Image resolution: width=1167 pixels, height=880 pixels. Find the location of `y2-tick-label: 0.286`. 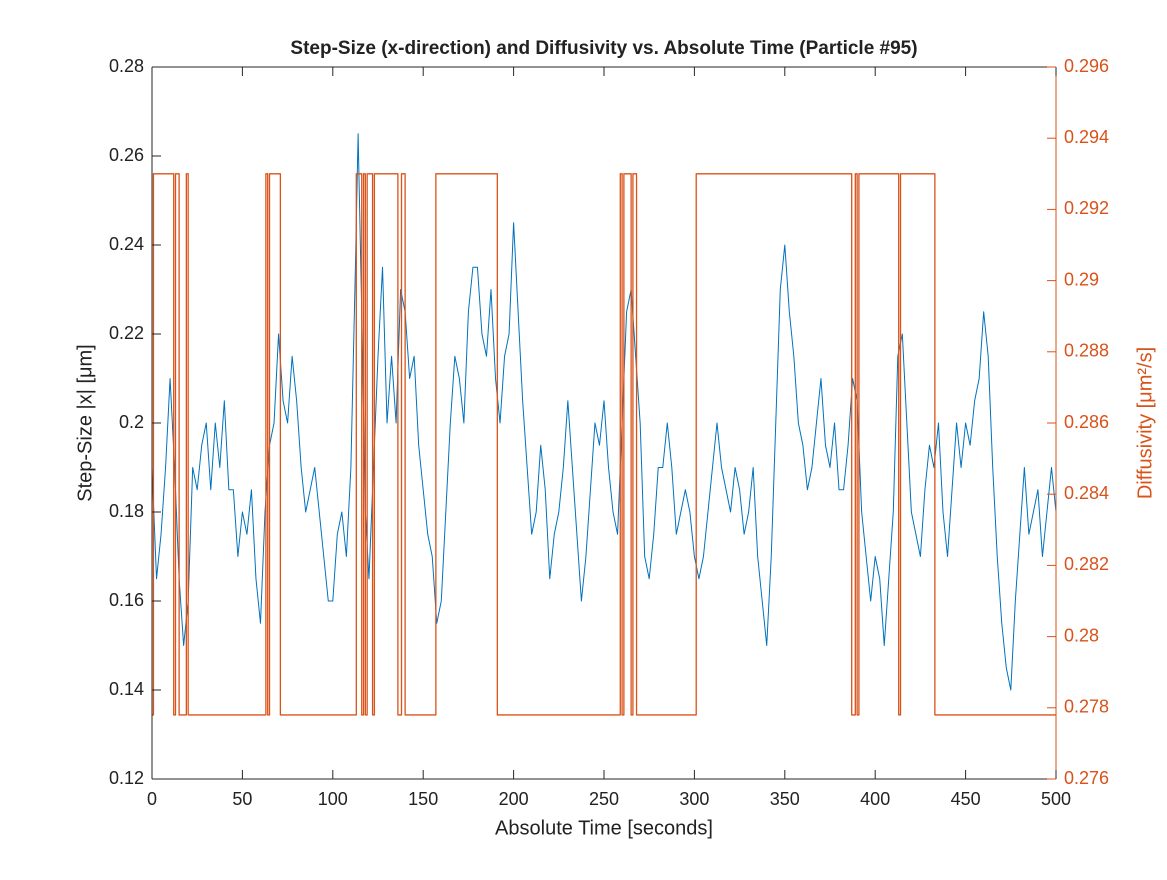

y2-tick-label: 0.286 is located at coordinates (1086, 422).